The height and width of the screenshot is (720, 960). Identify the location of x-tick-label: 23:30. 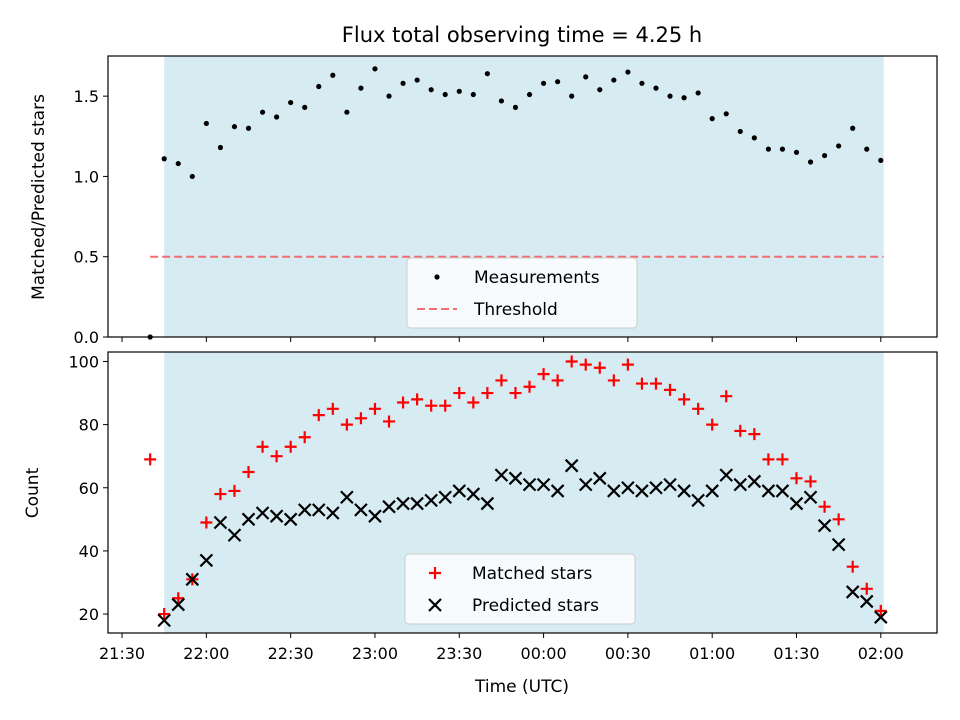
(459, 653).